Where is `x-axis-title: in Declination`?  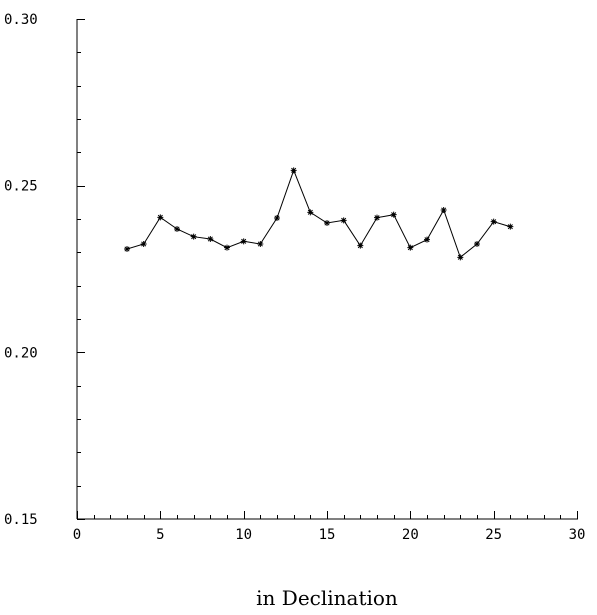 x-axis-title: in Declination is located at coordinates (327, 598).